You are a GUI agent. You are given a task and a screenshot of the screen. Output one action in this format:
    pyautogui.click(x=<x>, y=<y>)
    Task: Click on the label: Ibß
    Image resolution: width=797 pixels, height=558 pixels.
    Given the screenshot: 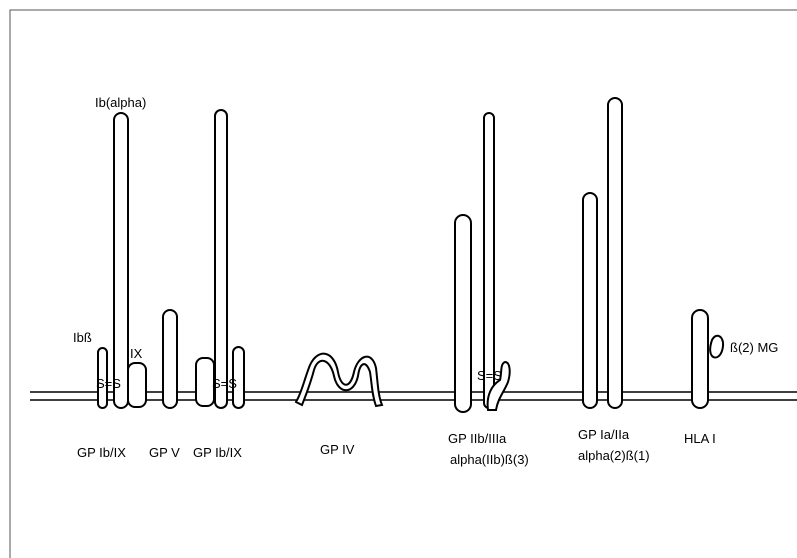 What is the action you would take?
    pyautogui.click(x=82, y=337)
    